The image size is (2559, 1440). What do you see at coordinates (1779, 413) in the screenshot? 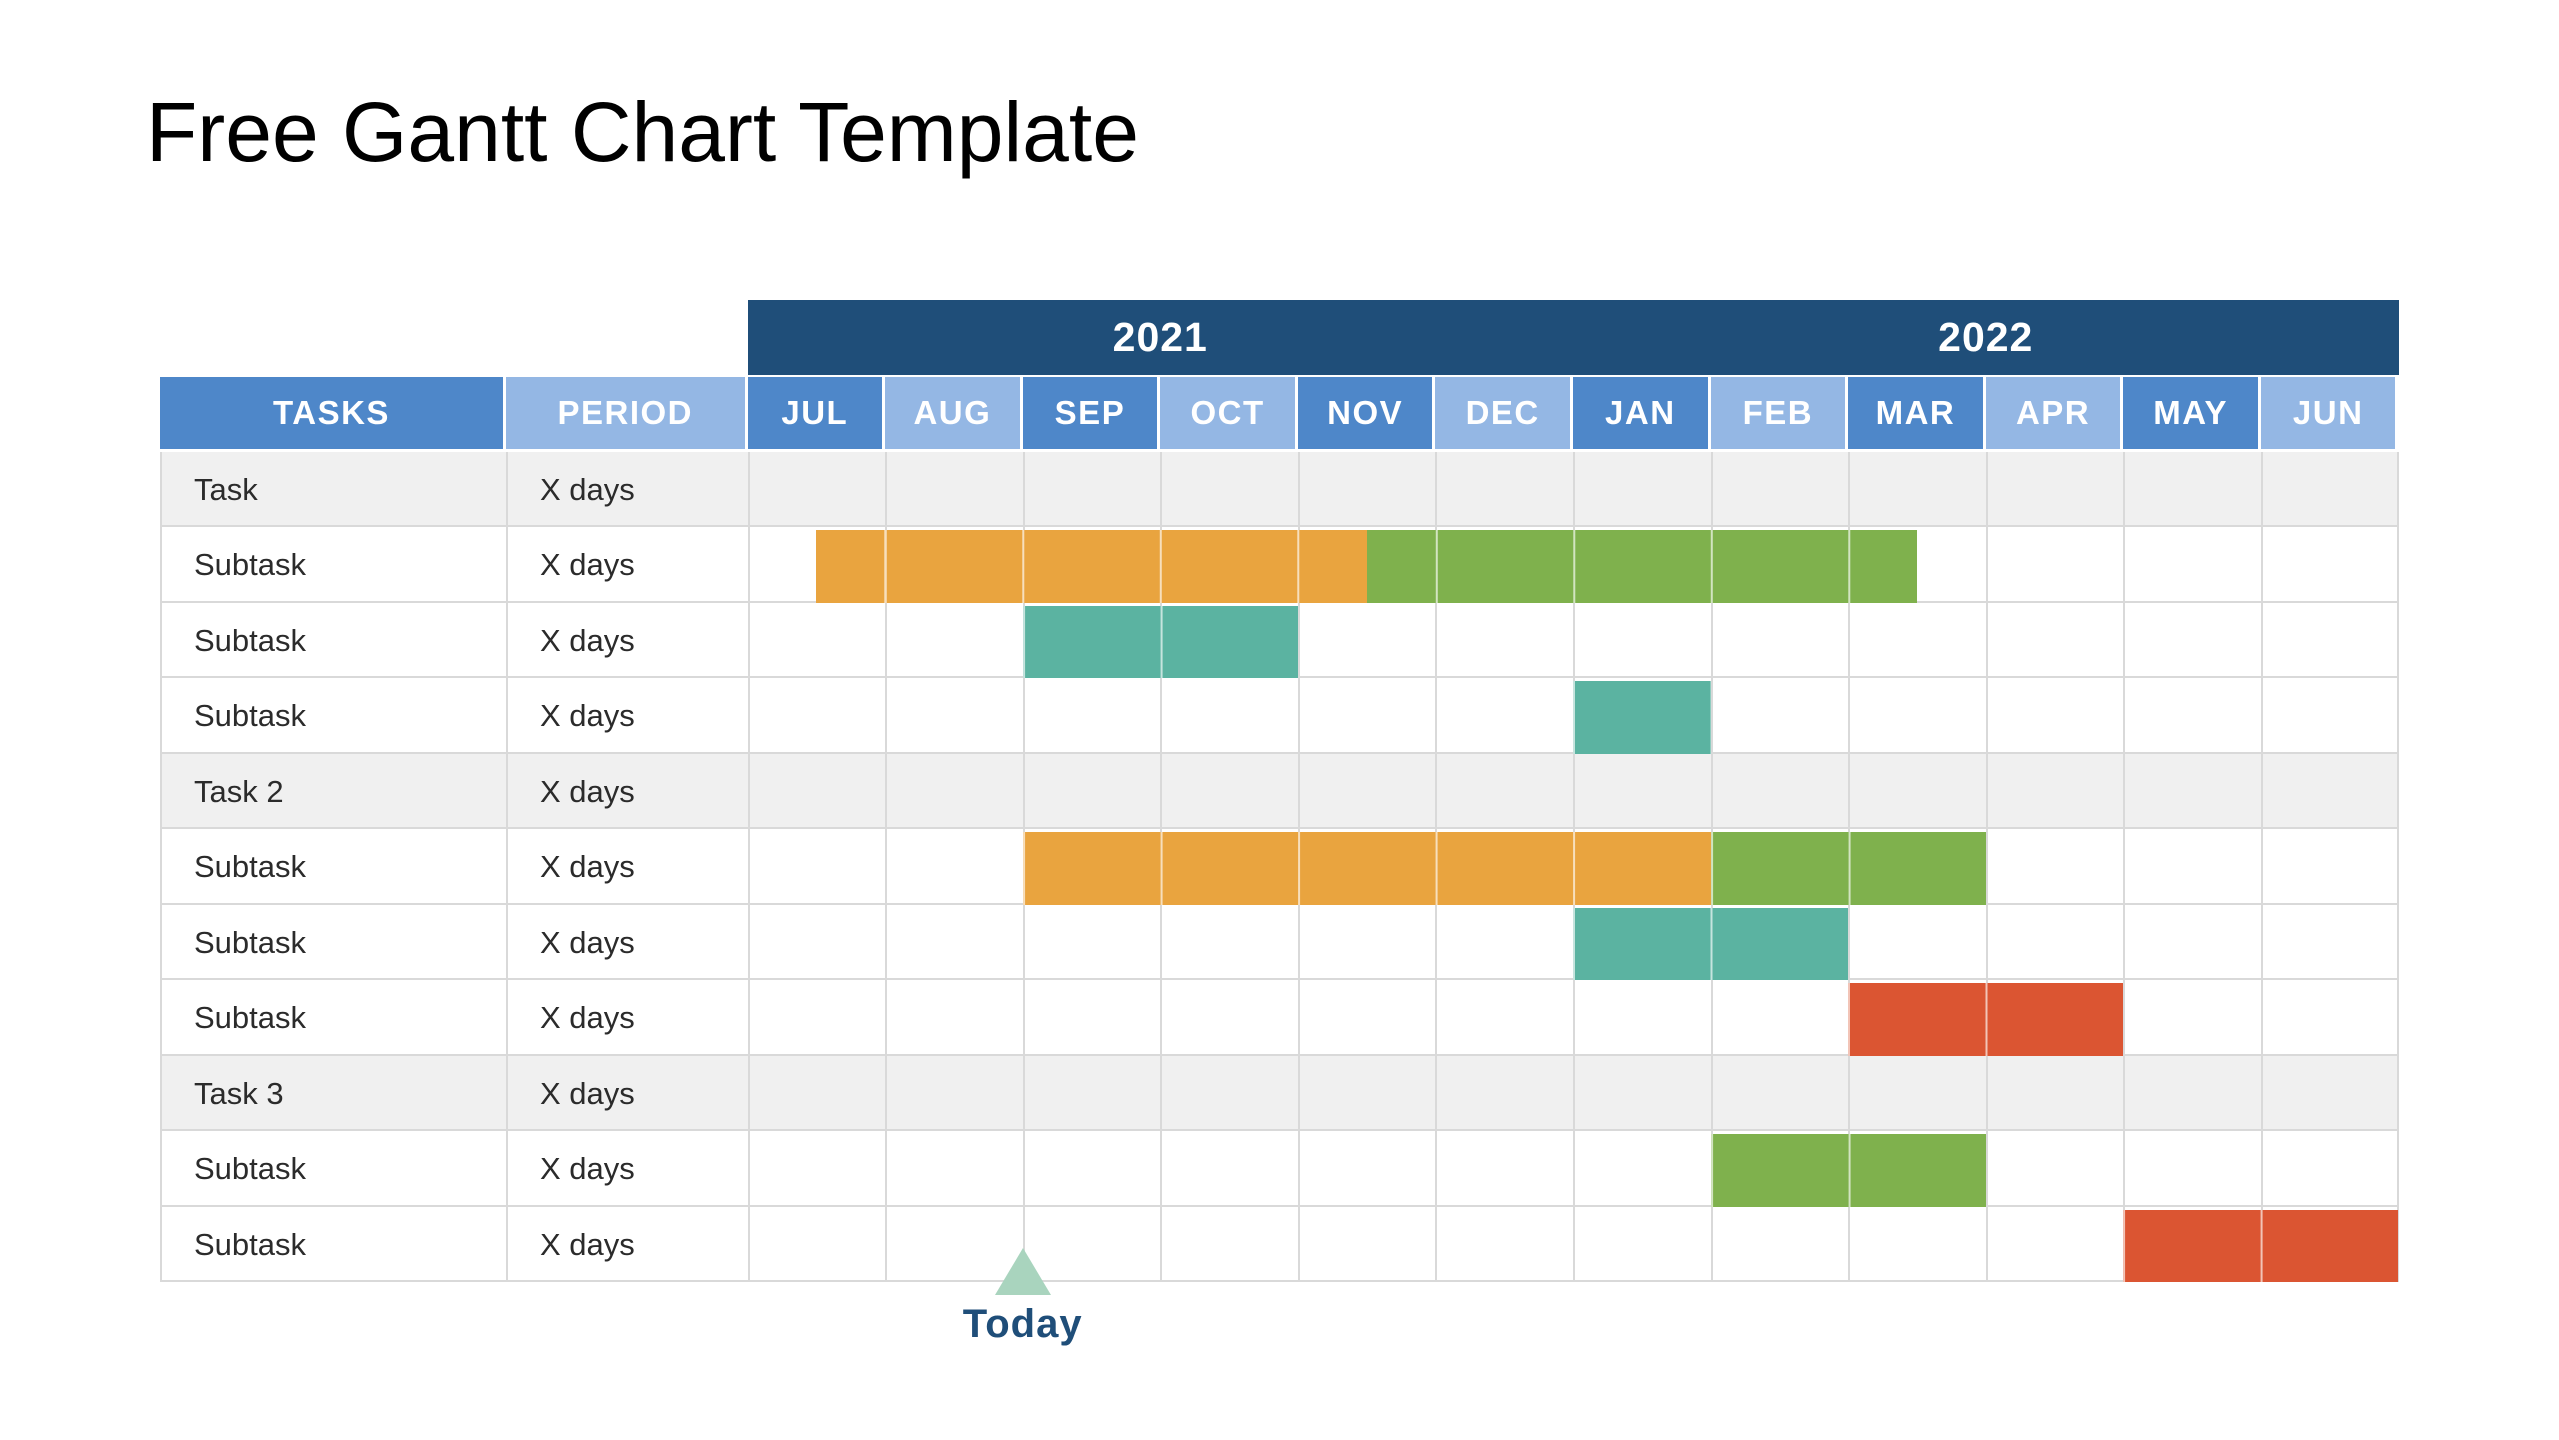
I see `month-header-feb: FEB` at bounding box center [1779, 413].